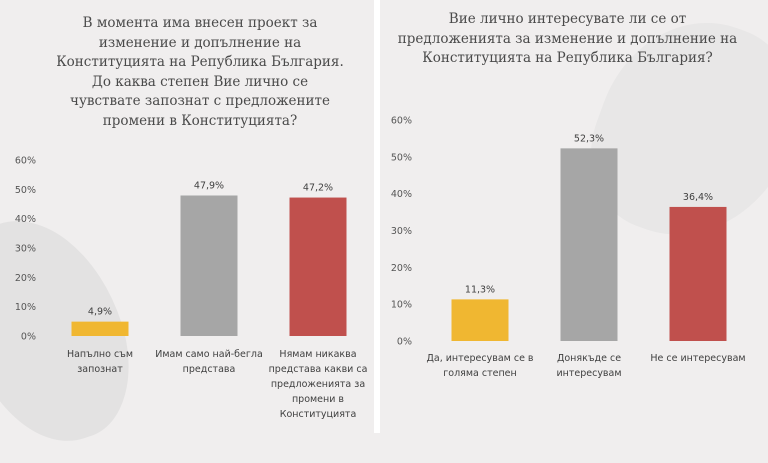 This screenshot has height=463, width=768. What do you see at coordinates (401, 305) in the screenshot?
I see `interest-y-tick-label: 10%` at bounding box center [401, 305].